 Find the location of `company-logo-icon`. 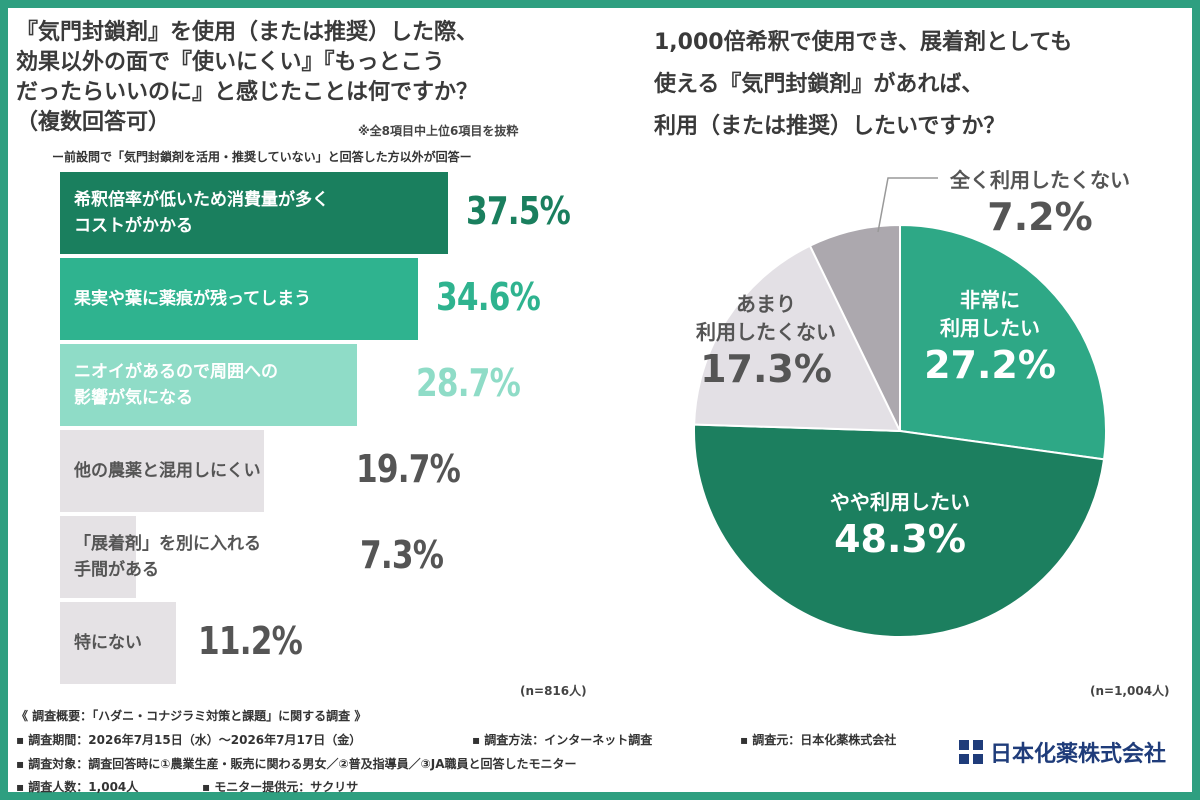

company-logo-icon is located at coordinates (971, 752).